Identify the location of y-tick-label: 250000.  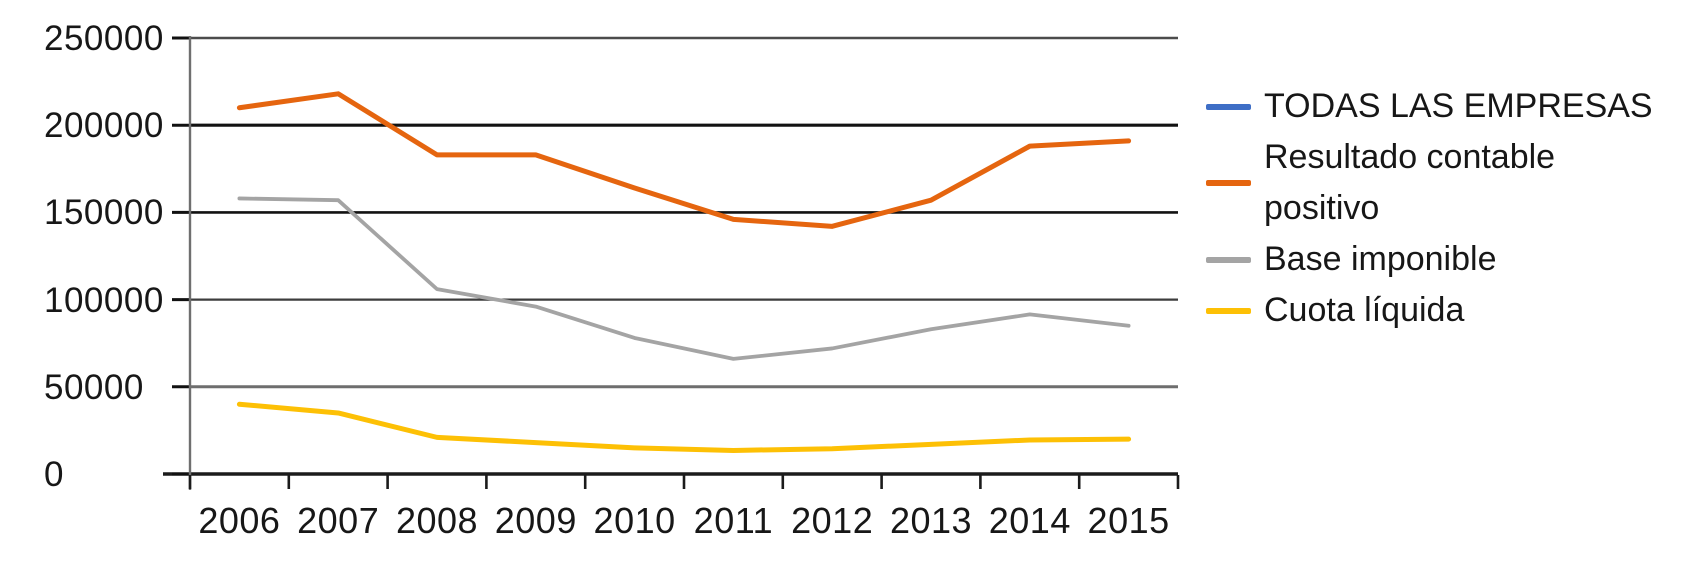
(104, 38).